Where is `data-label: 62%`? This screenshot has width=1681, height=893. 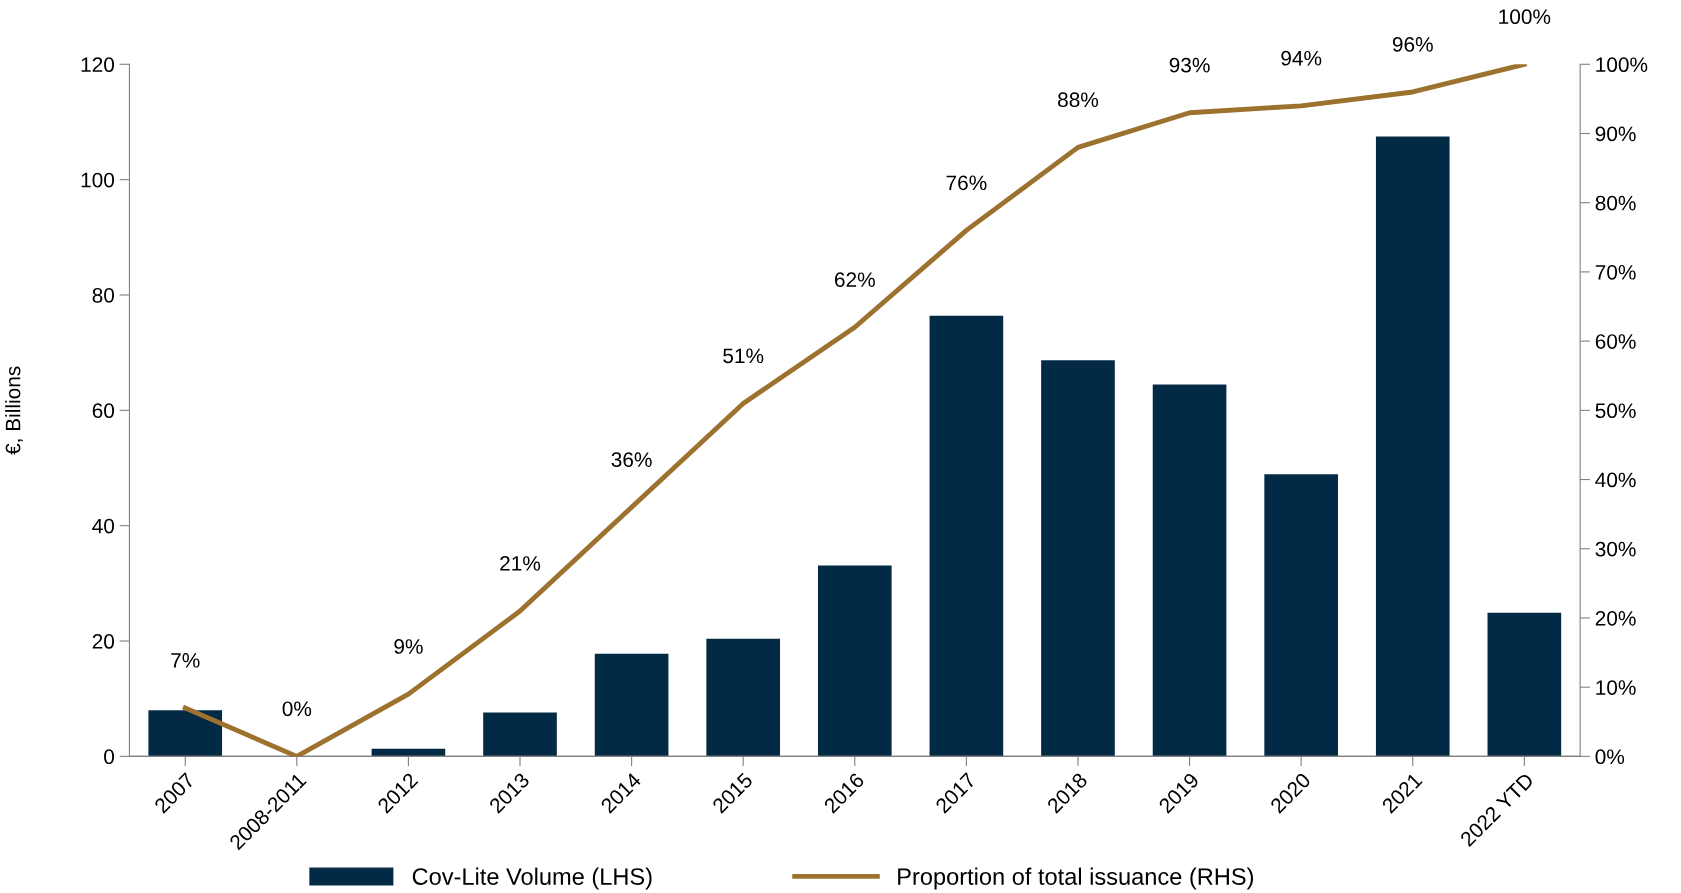 data-label: 62% is located at coordinates (855, 280).